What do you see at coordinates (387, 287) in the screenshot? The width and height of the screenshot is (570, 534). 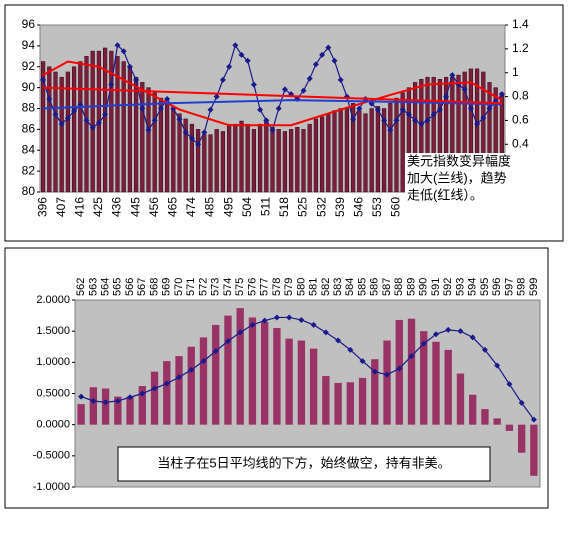 I see `x-tick-label: 587` at bounding box center [387, 287].